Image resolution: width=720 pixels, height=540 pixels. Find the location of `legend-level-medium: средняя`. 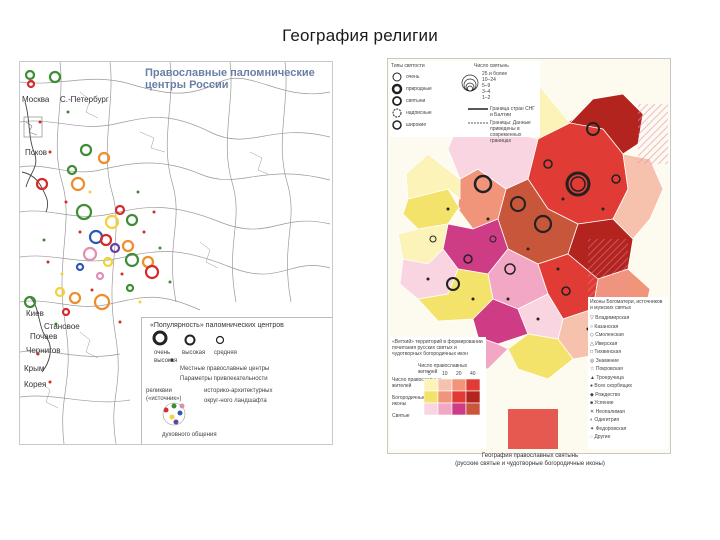

legend-level-medium: средняя is located at coordinates (225, 353).